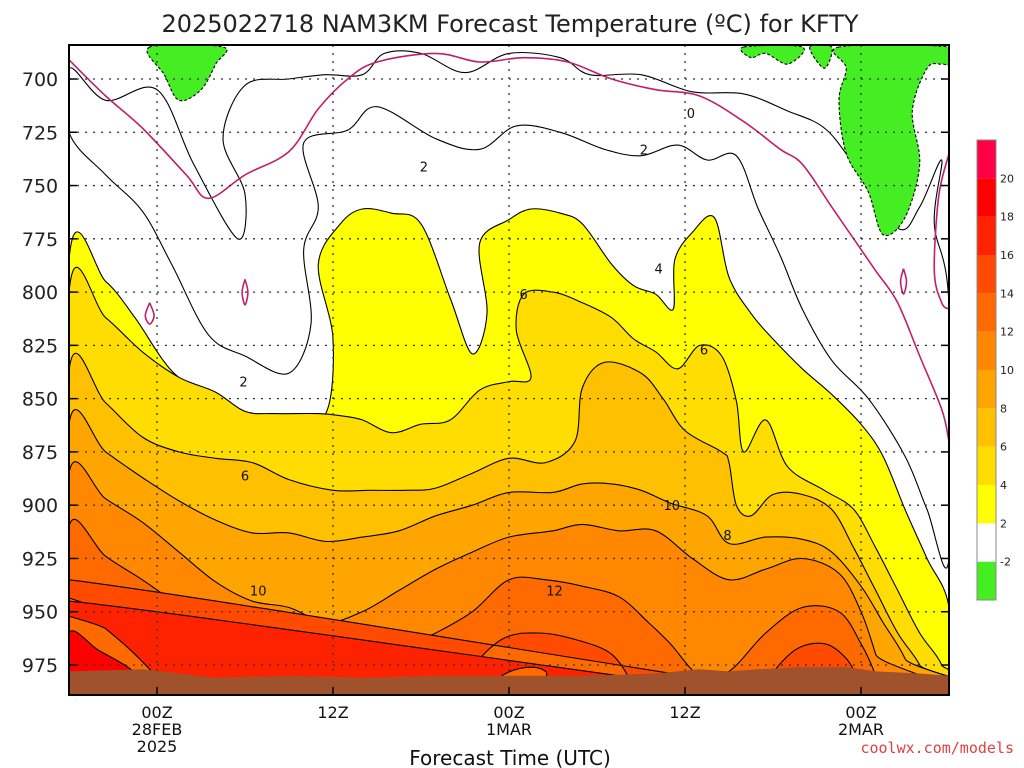 The width and height of the screenshot is (1024, 768). What do you see at coordinates (156, 712) in the screenshot?
I see `x-tick-label-0-0: 00Z` at bounding box center [156, 712].